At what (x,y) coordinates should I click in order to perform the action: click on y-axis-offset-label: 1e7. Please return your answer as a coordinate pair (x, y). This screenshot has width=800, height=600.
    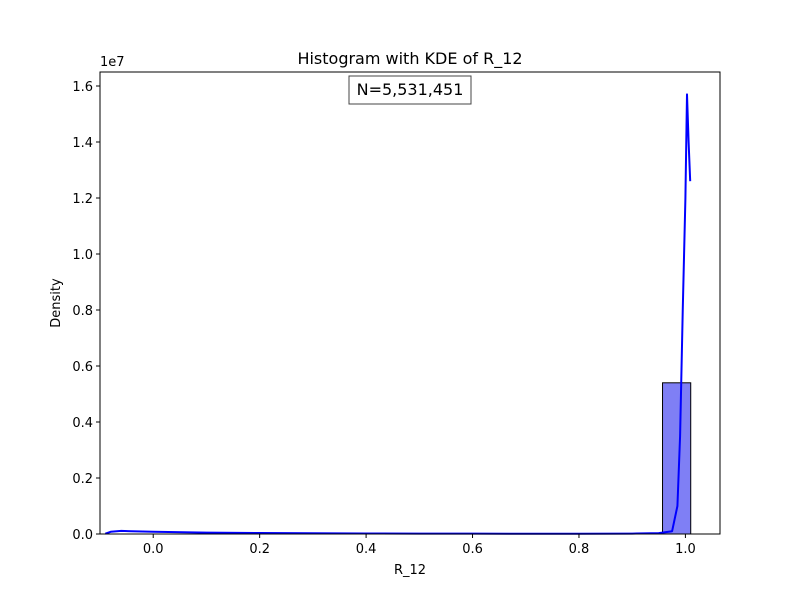
    Looking at the image, I should click on (112, 62).